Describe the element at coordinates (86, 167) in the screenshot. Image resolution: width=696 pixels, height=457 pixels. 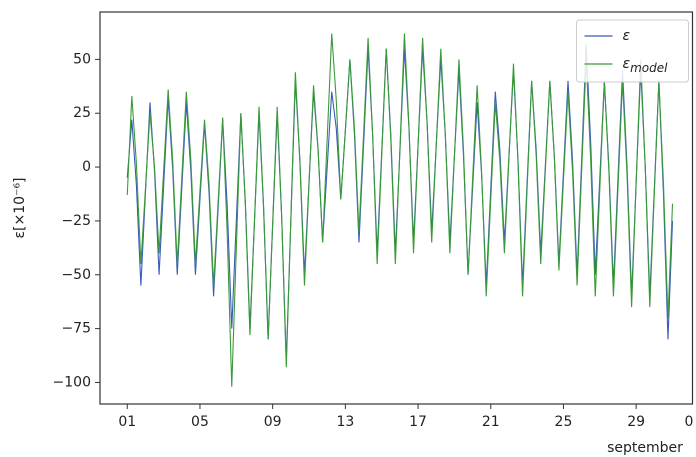
I see `y-tick-label: 0` at that location.